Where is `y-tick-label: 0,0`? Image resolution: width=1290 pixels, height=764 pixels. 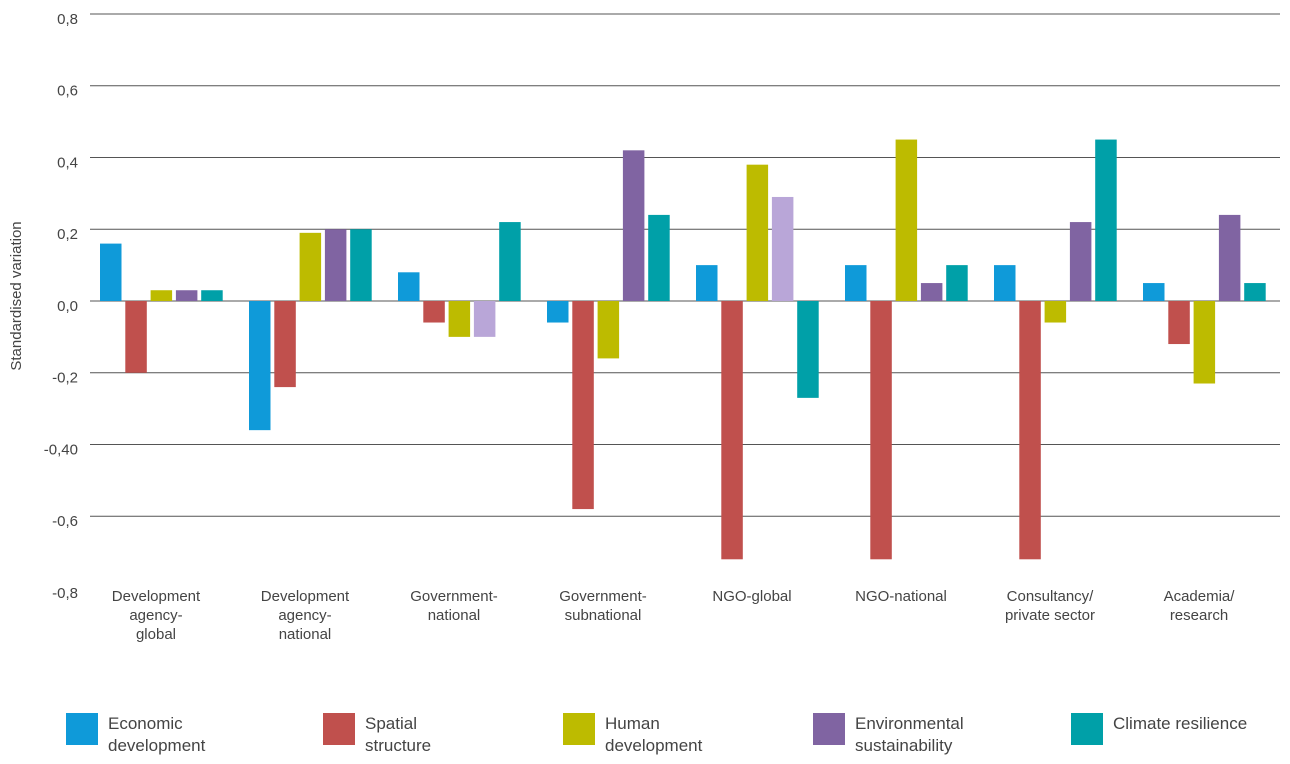 y-tick-label: 0,0 is located at coordinates (67, 306).